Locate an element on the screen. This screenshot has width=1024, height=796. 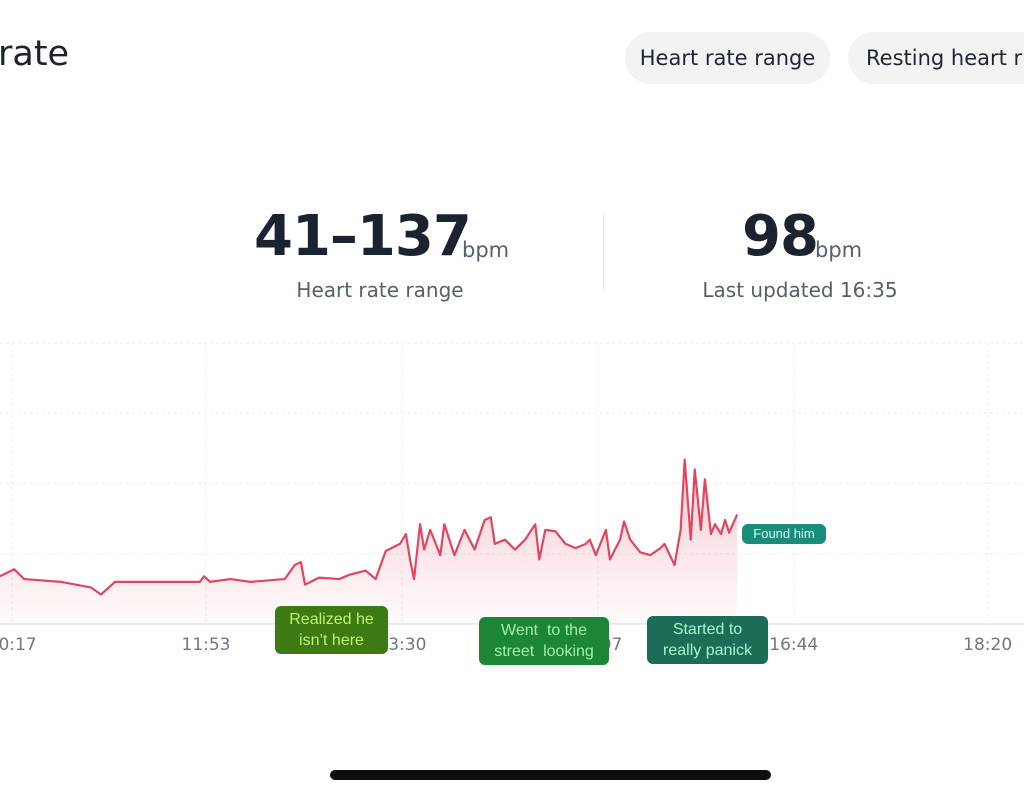
tab-button: Heart rate range is located at coordinates (727, 58).